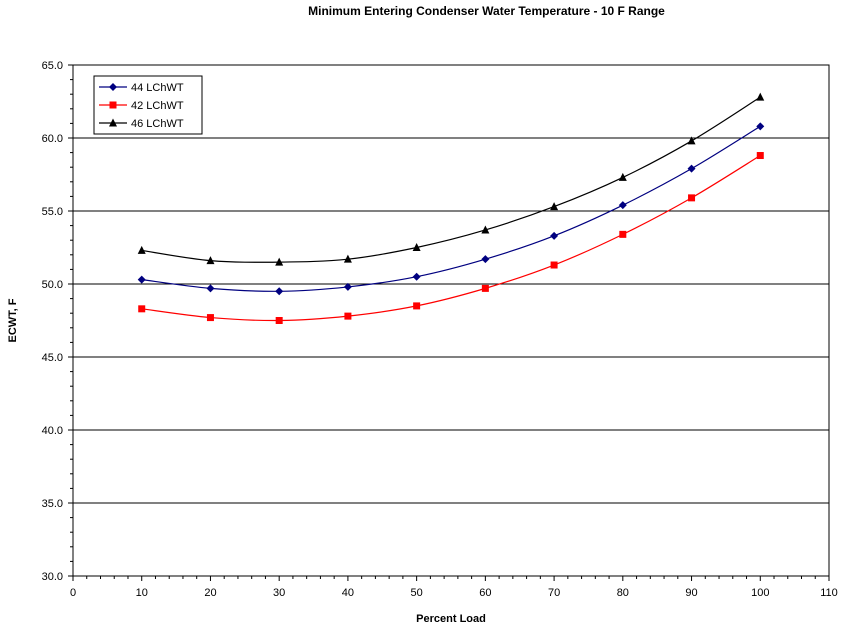 The image size is (843, 632). I want to click on x-tick-label: 70, so click(554, 593).